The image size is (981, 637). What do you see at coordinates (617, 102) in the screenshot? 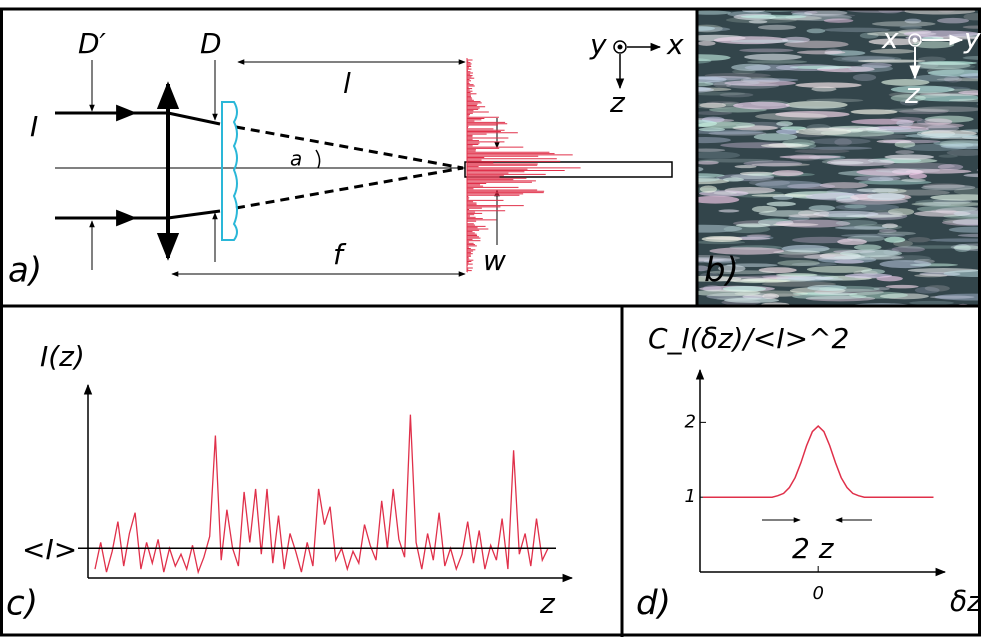
I see `label: z` at bounding box center [617, 102].